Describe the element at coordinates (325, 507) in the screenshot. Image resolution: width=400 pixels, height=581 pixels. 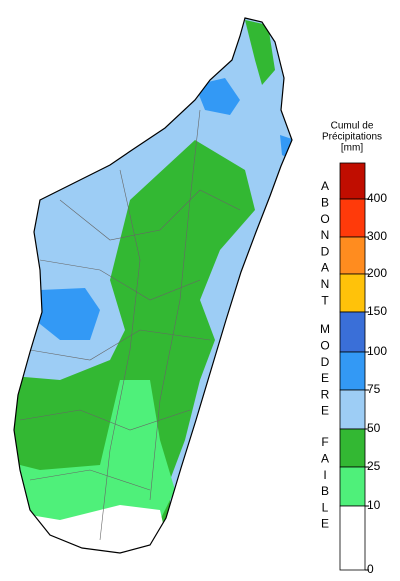
I see `legend-letter: L` at that location.